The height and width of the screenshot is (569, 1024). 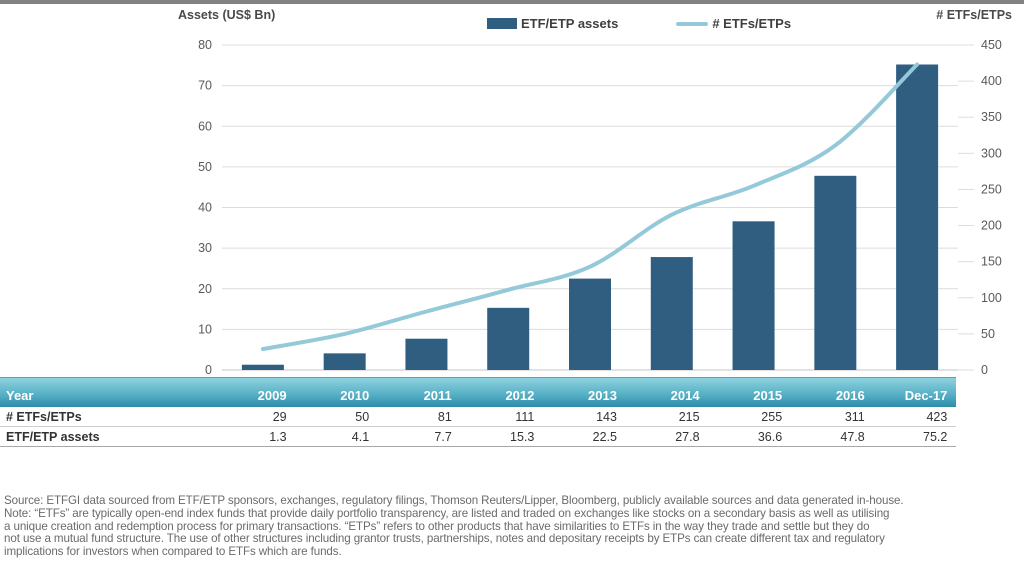 I want to click on table-cell-col8: 423, so click(x=937, y=416).